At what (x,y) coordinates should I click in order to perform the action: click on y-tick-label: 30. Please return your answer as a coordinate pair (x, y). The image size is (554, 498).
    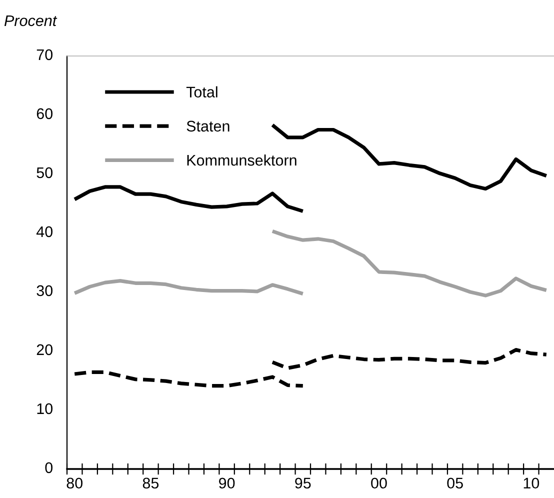
    Looking at the image, I should click on (44, 290).